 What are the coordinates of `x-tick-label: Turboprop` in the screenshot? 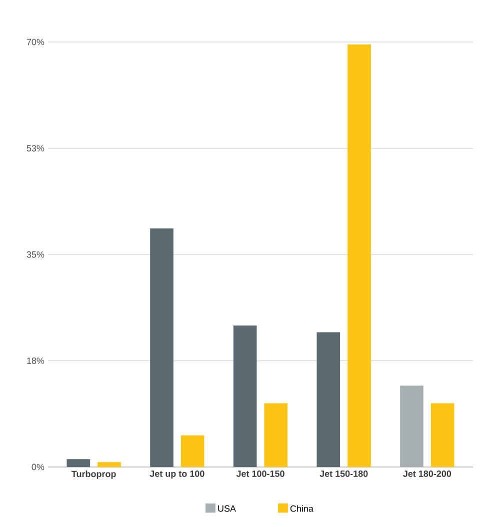 It's located at (94, 474).